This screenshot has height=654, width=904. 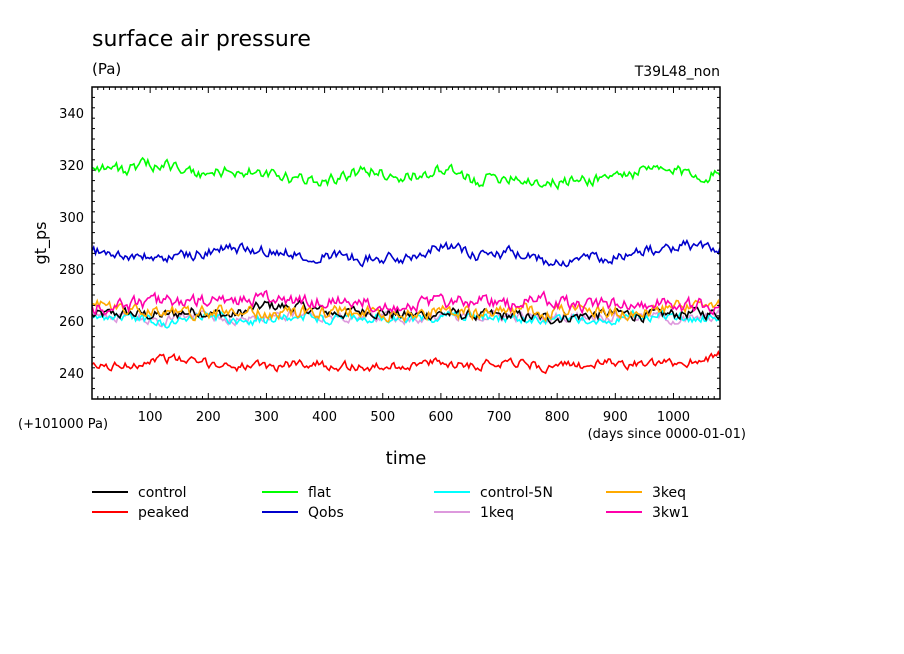 I want to click on series-line-peaked, so click(x=406, y=362).